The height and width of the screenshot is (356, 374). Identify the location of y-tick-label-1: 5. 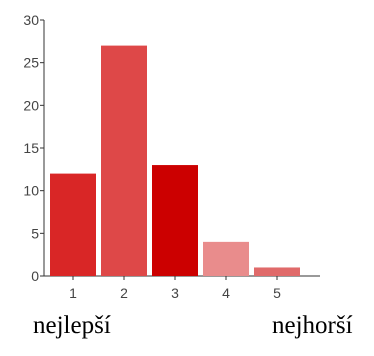
(35, 233).